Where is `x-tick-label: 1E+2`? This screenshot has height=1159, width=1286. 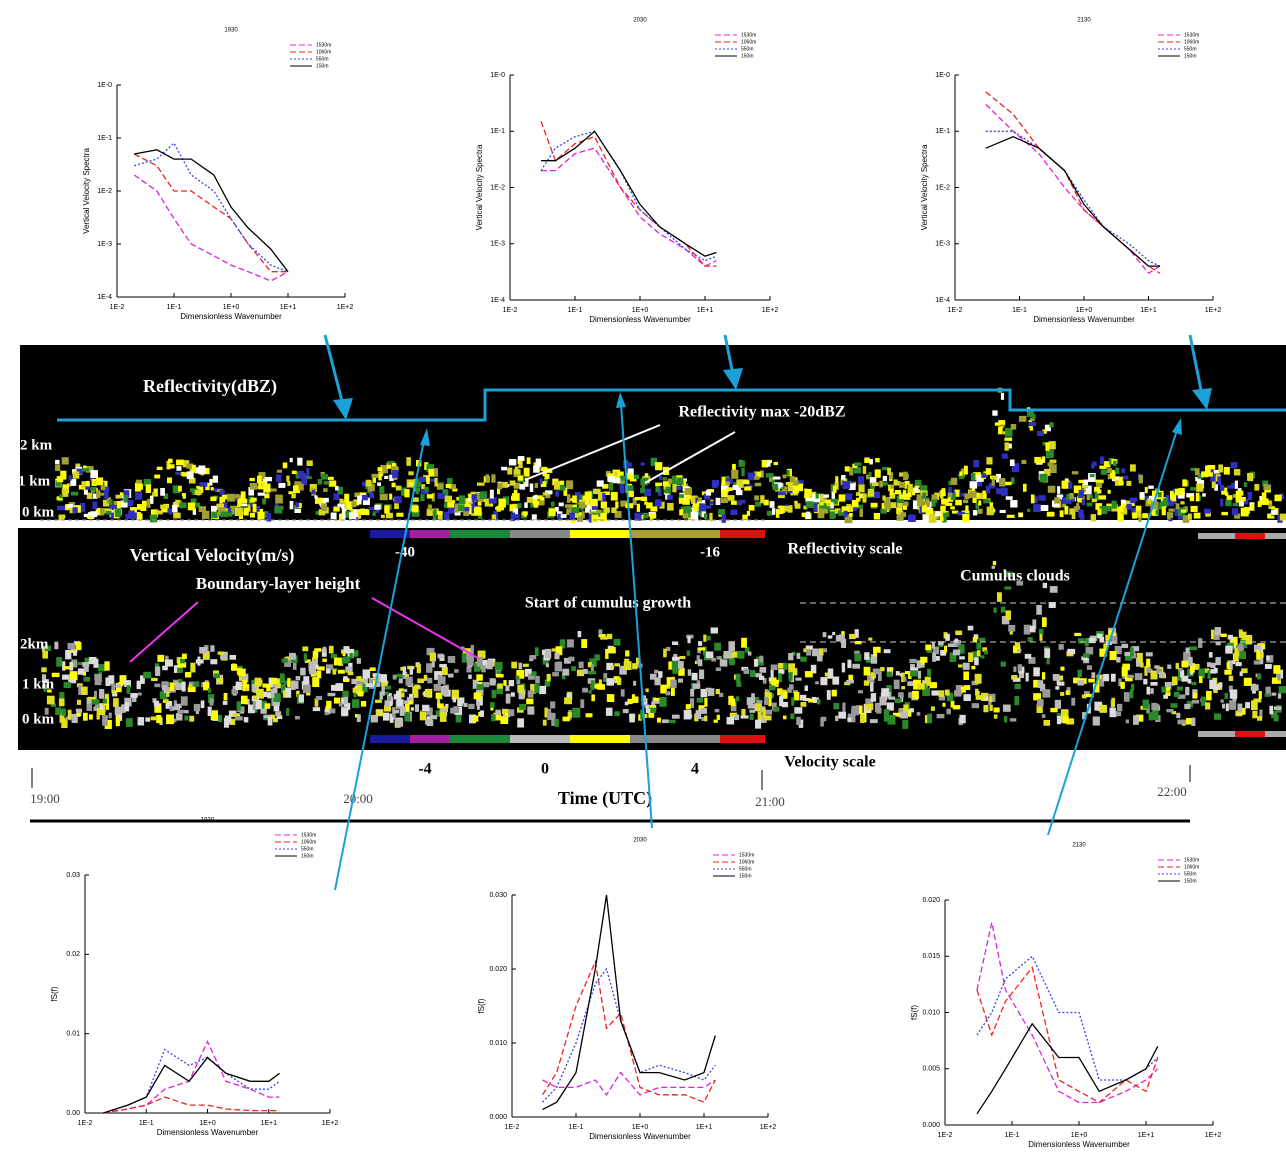 x-tick-label: 1E+2 is located at coordinates (1213, 1135).